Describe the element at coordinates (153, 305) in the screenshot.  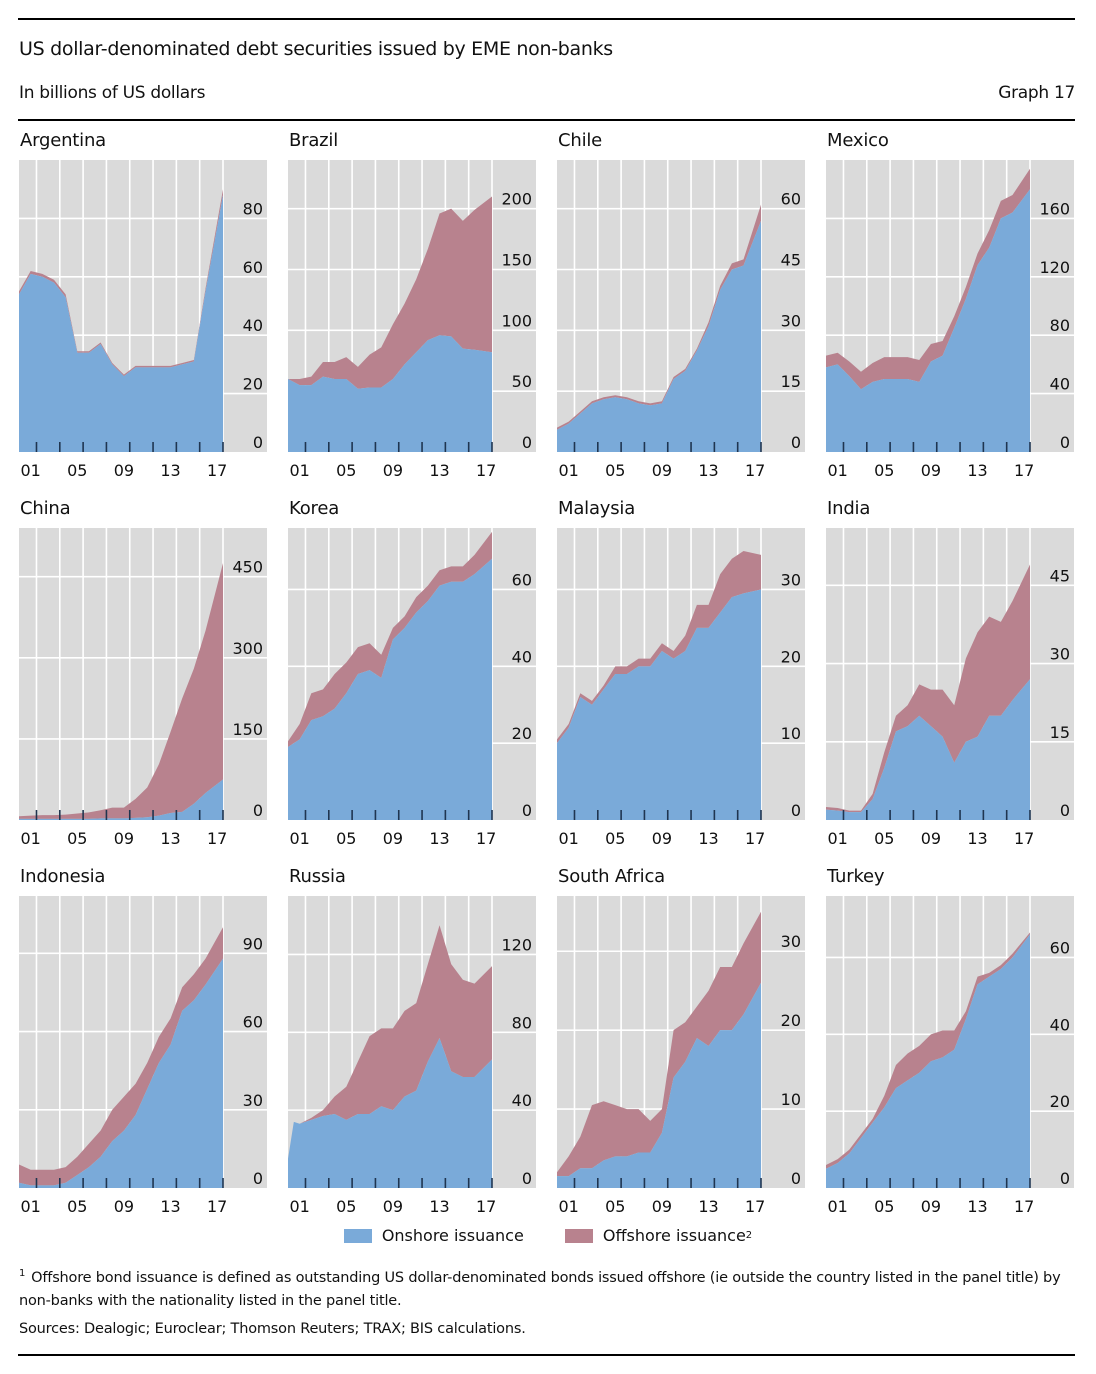
I see `panel-argentina: Argentina 01 05 09 13 17 0 20 40 60 80` at that location.